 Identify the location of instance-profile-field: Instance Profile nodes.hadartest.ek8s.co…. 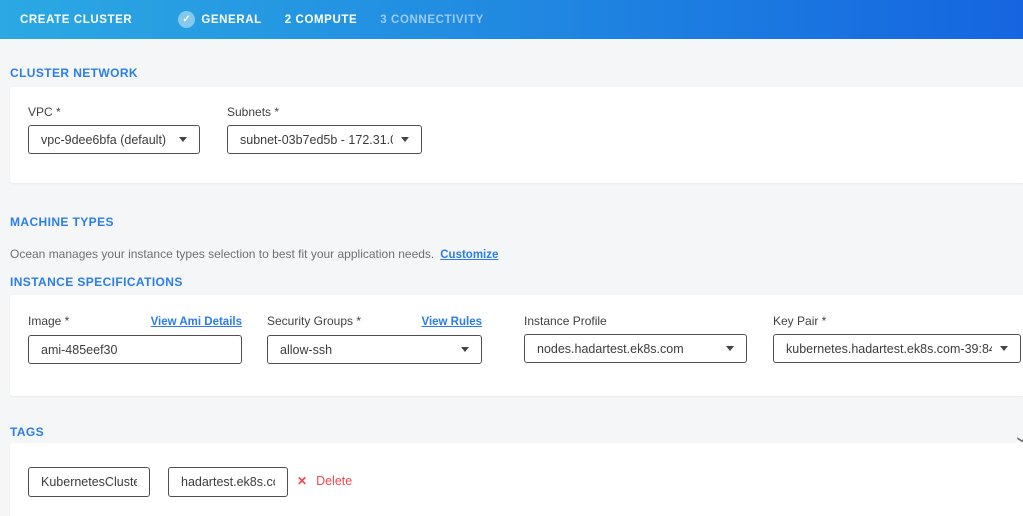
(635, 339).